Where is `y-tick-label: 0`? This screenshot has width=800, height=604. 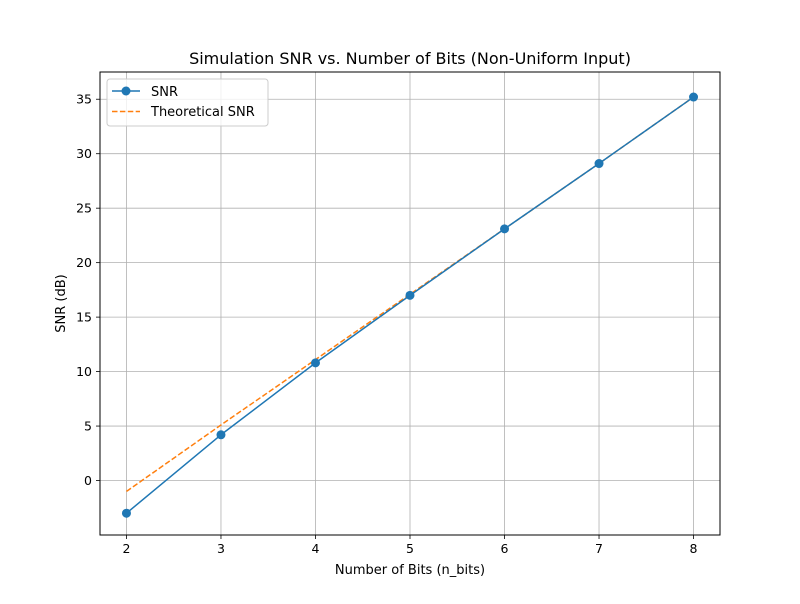
y-tick-label: 0 is located at coordinates (88, 480).